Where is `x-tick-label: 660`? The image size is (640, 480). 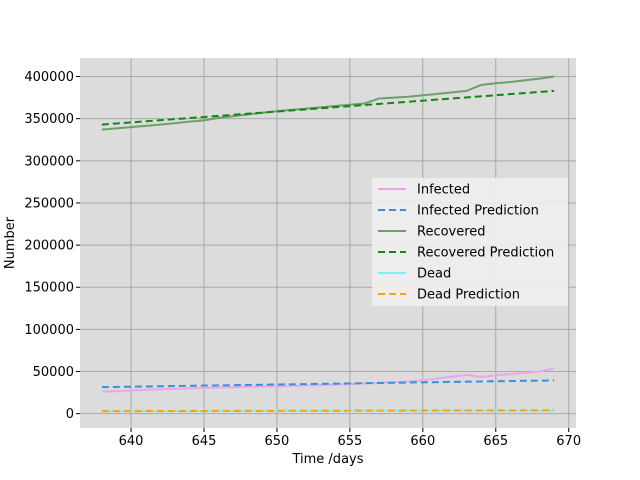 x-tick-label: 660 is located at coordinates (422, 441).